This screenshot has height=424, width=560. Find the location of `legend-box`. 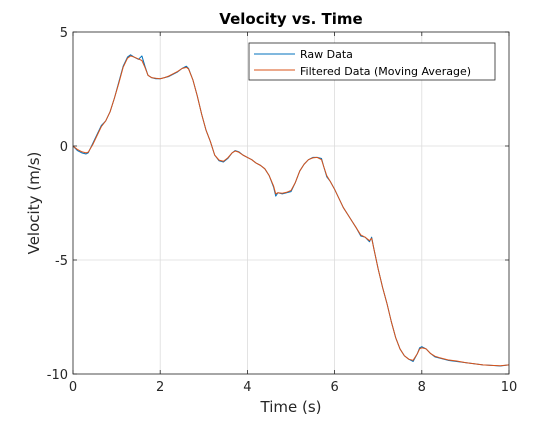

legend-box is located at coordinates (372, 61).